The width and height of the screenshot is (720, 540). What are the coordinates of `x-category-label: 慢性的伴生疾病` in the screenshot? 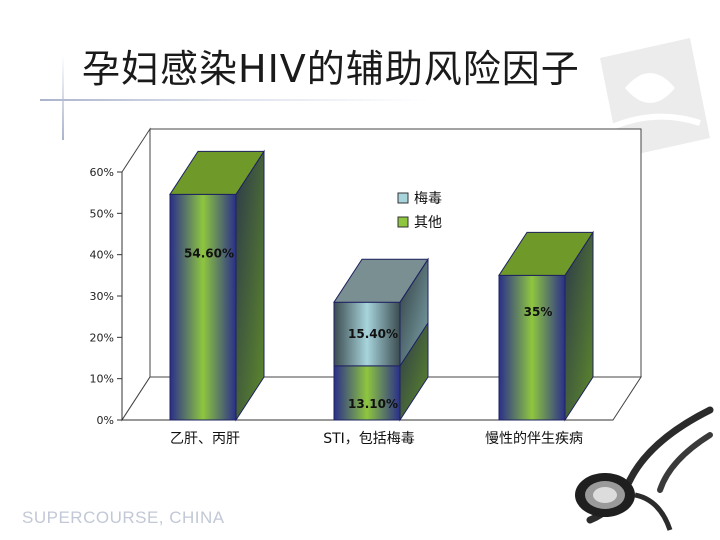 It's located at (534, 438).